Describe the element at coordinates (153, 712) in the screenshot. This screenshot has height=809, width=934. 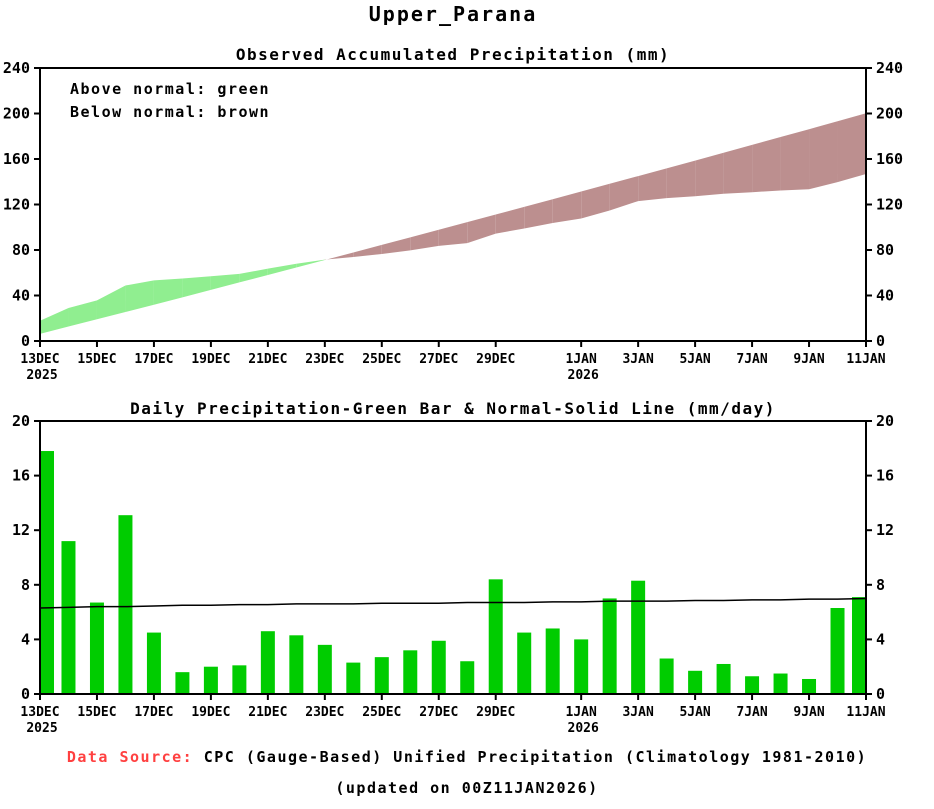
I see `x-axis-label: 17DEC` at that location.